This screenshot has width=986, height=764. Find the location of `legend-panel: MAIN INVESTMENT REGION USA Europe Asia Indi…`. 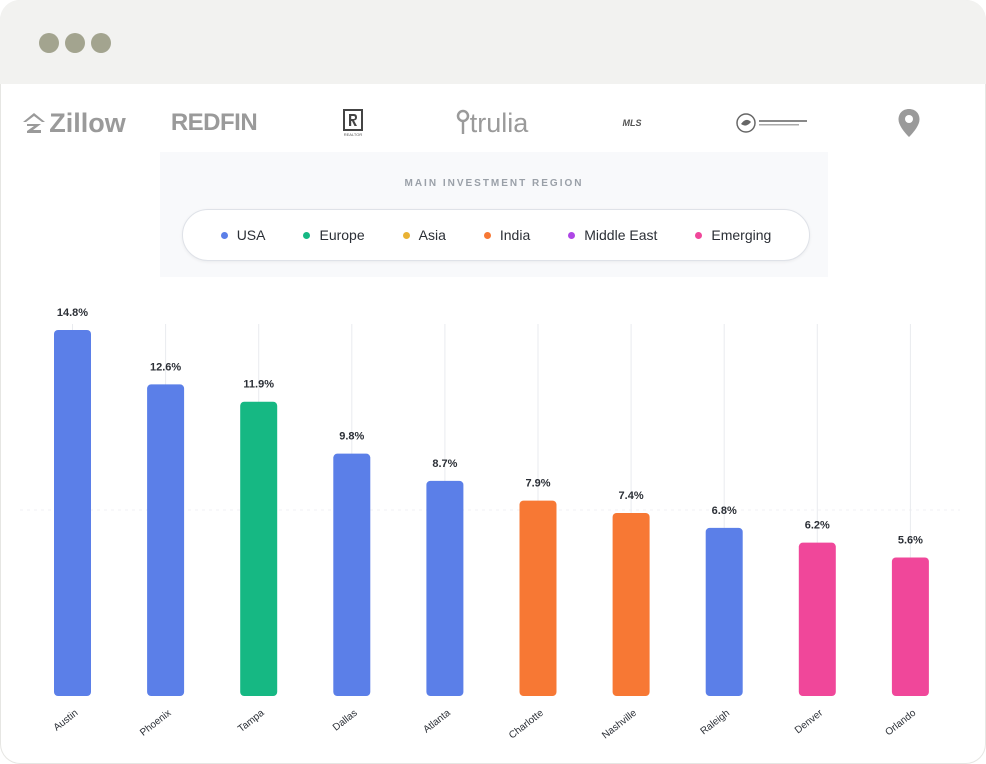

legend-panel: MAIN INVESTMENT REGION USA Europe Asia Indi… is located at coordinates (494, 214).